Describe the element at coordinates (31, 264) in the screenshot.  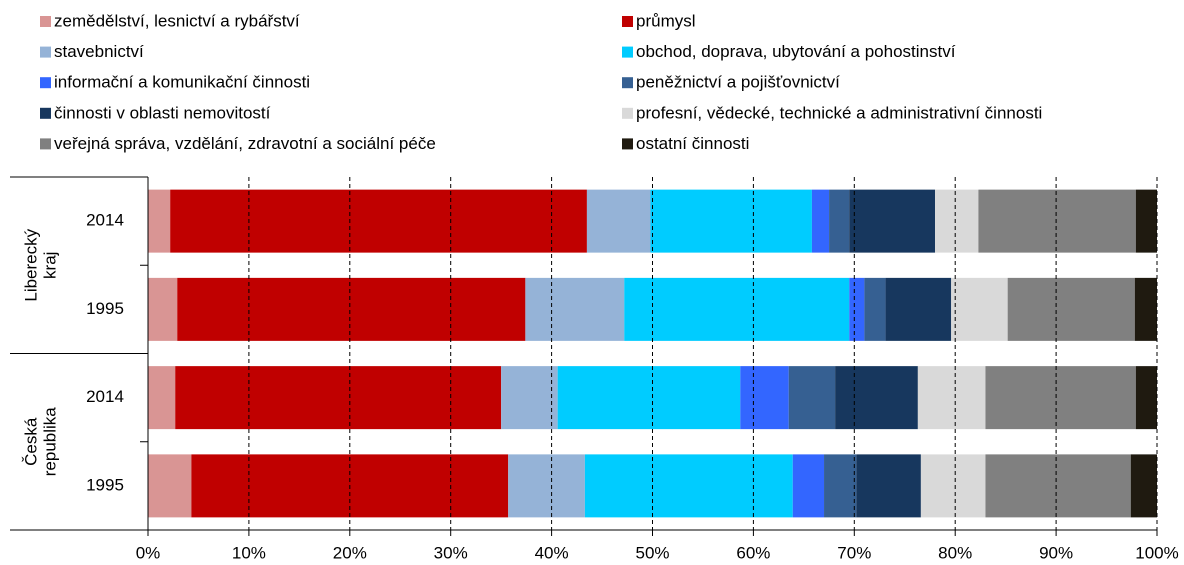
I see `group-label-line: Liberecký` at that location.